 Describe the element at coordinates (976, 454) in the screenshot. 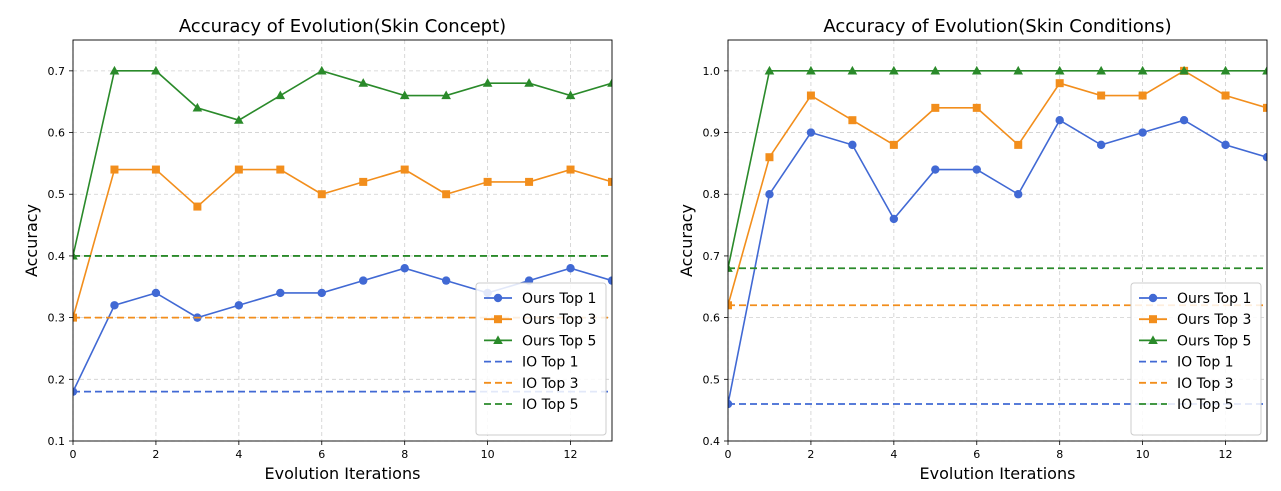

I see `x-tick-label: 6` at that location.